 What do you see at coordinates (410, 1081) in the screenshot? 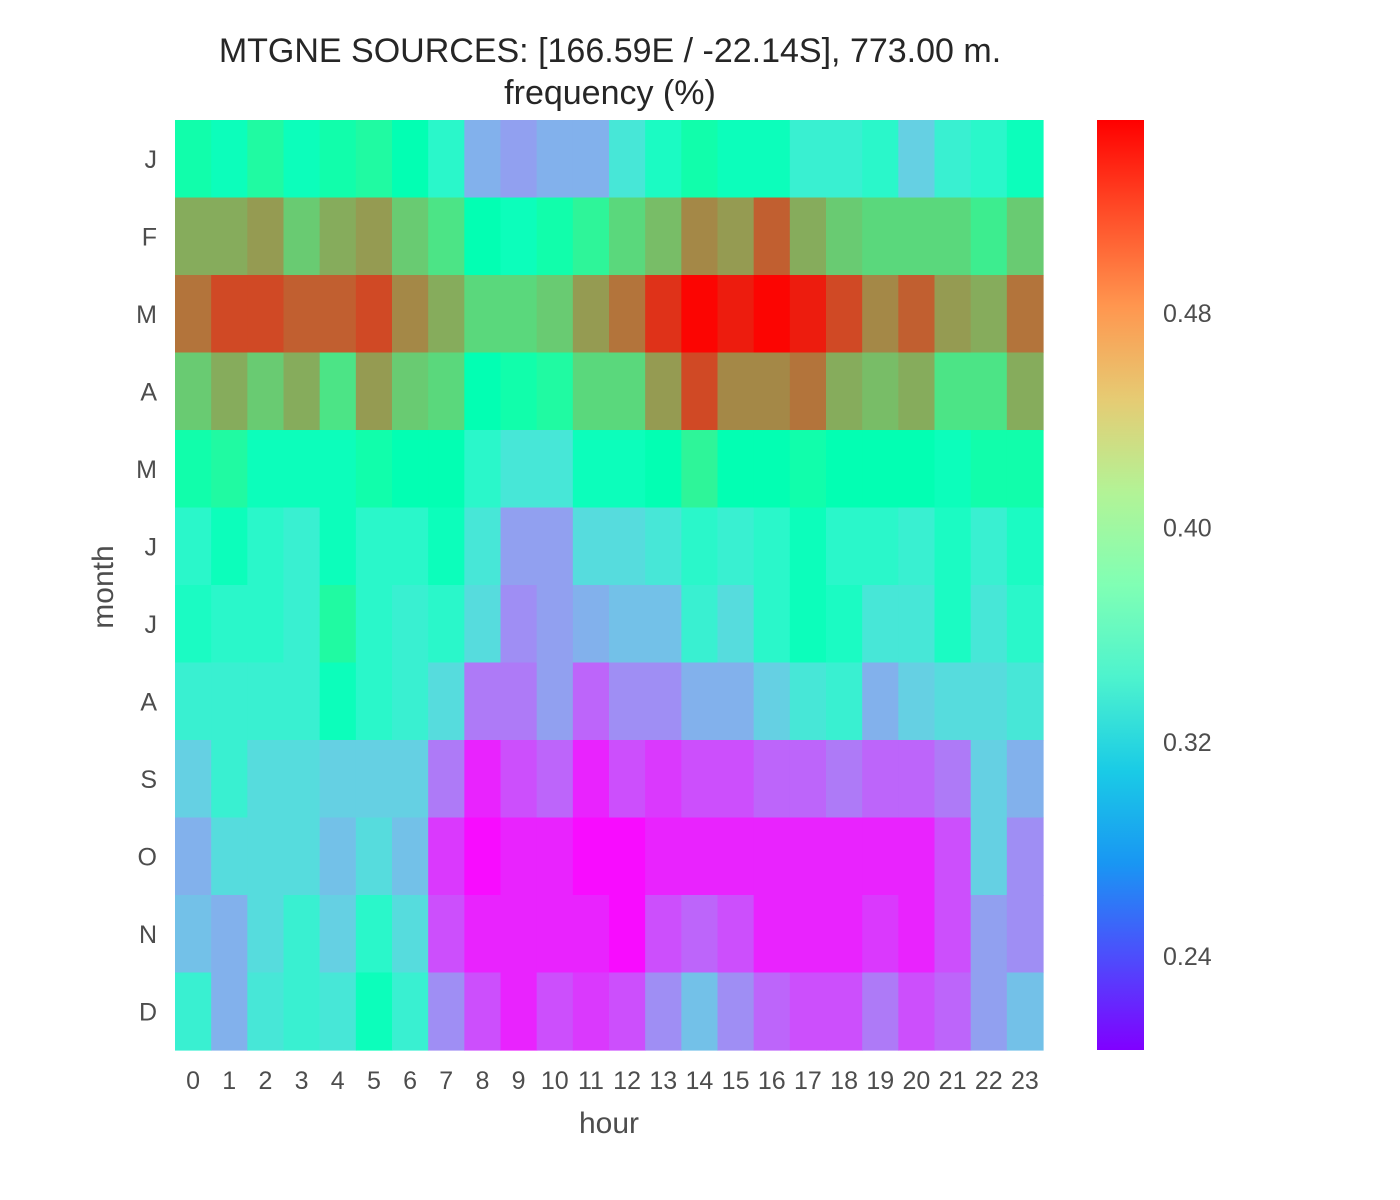
I see `x-tick-label: 6` at bounding box center [410, 1081].